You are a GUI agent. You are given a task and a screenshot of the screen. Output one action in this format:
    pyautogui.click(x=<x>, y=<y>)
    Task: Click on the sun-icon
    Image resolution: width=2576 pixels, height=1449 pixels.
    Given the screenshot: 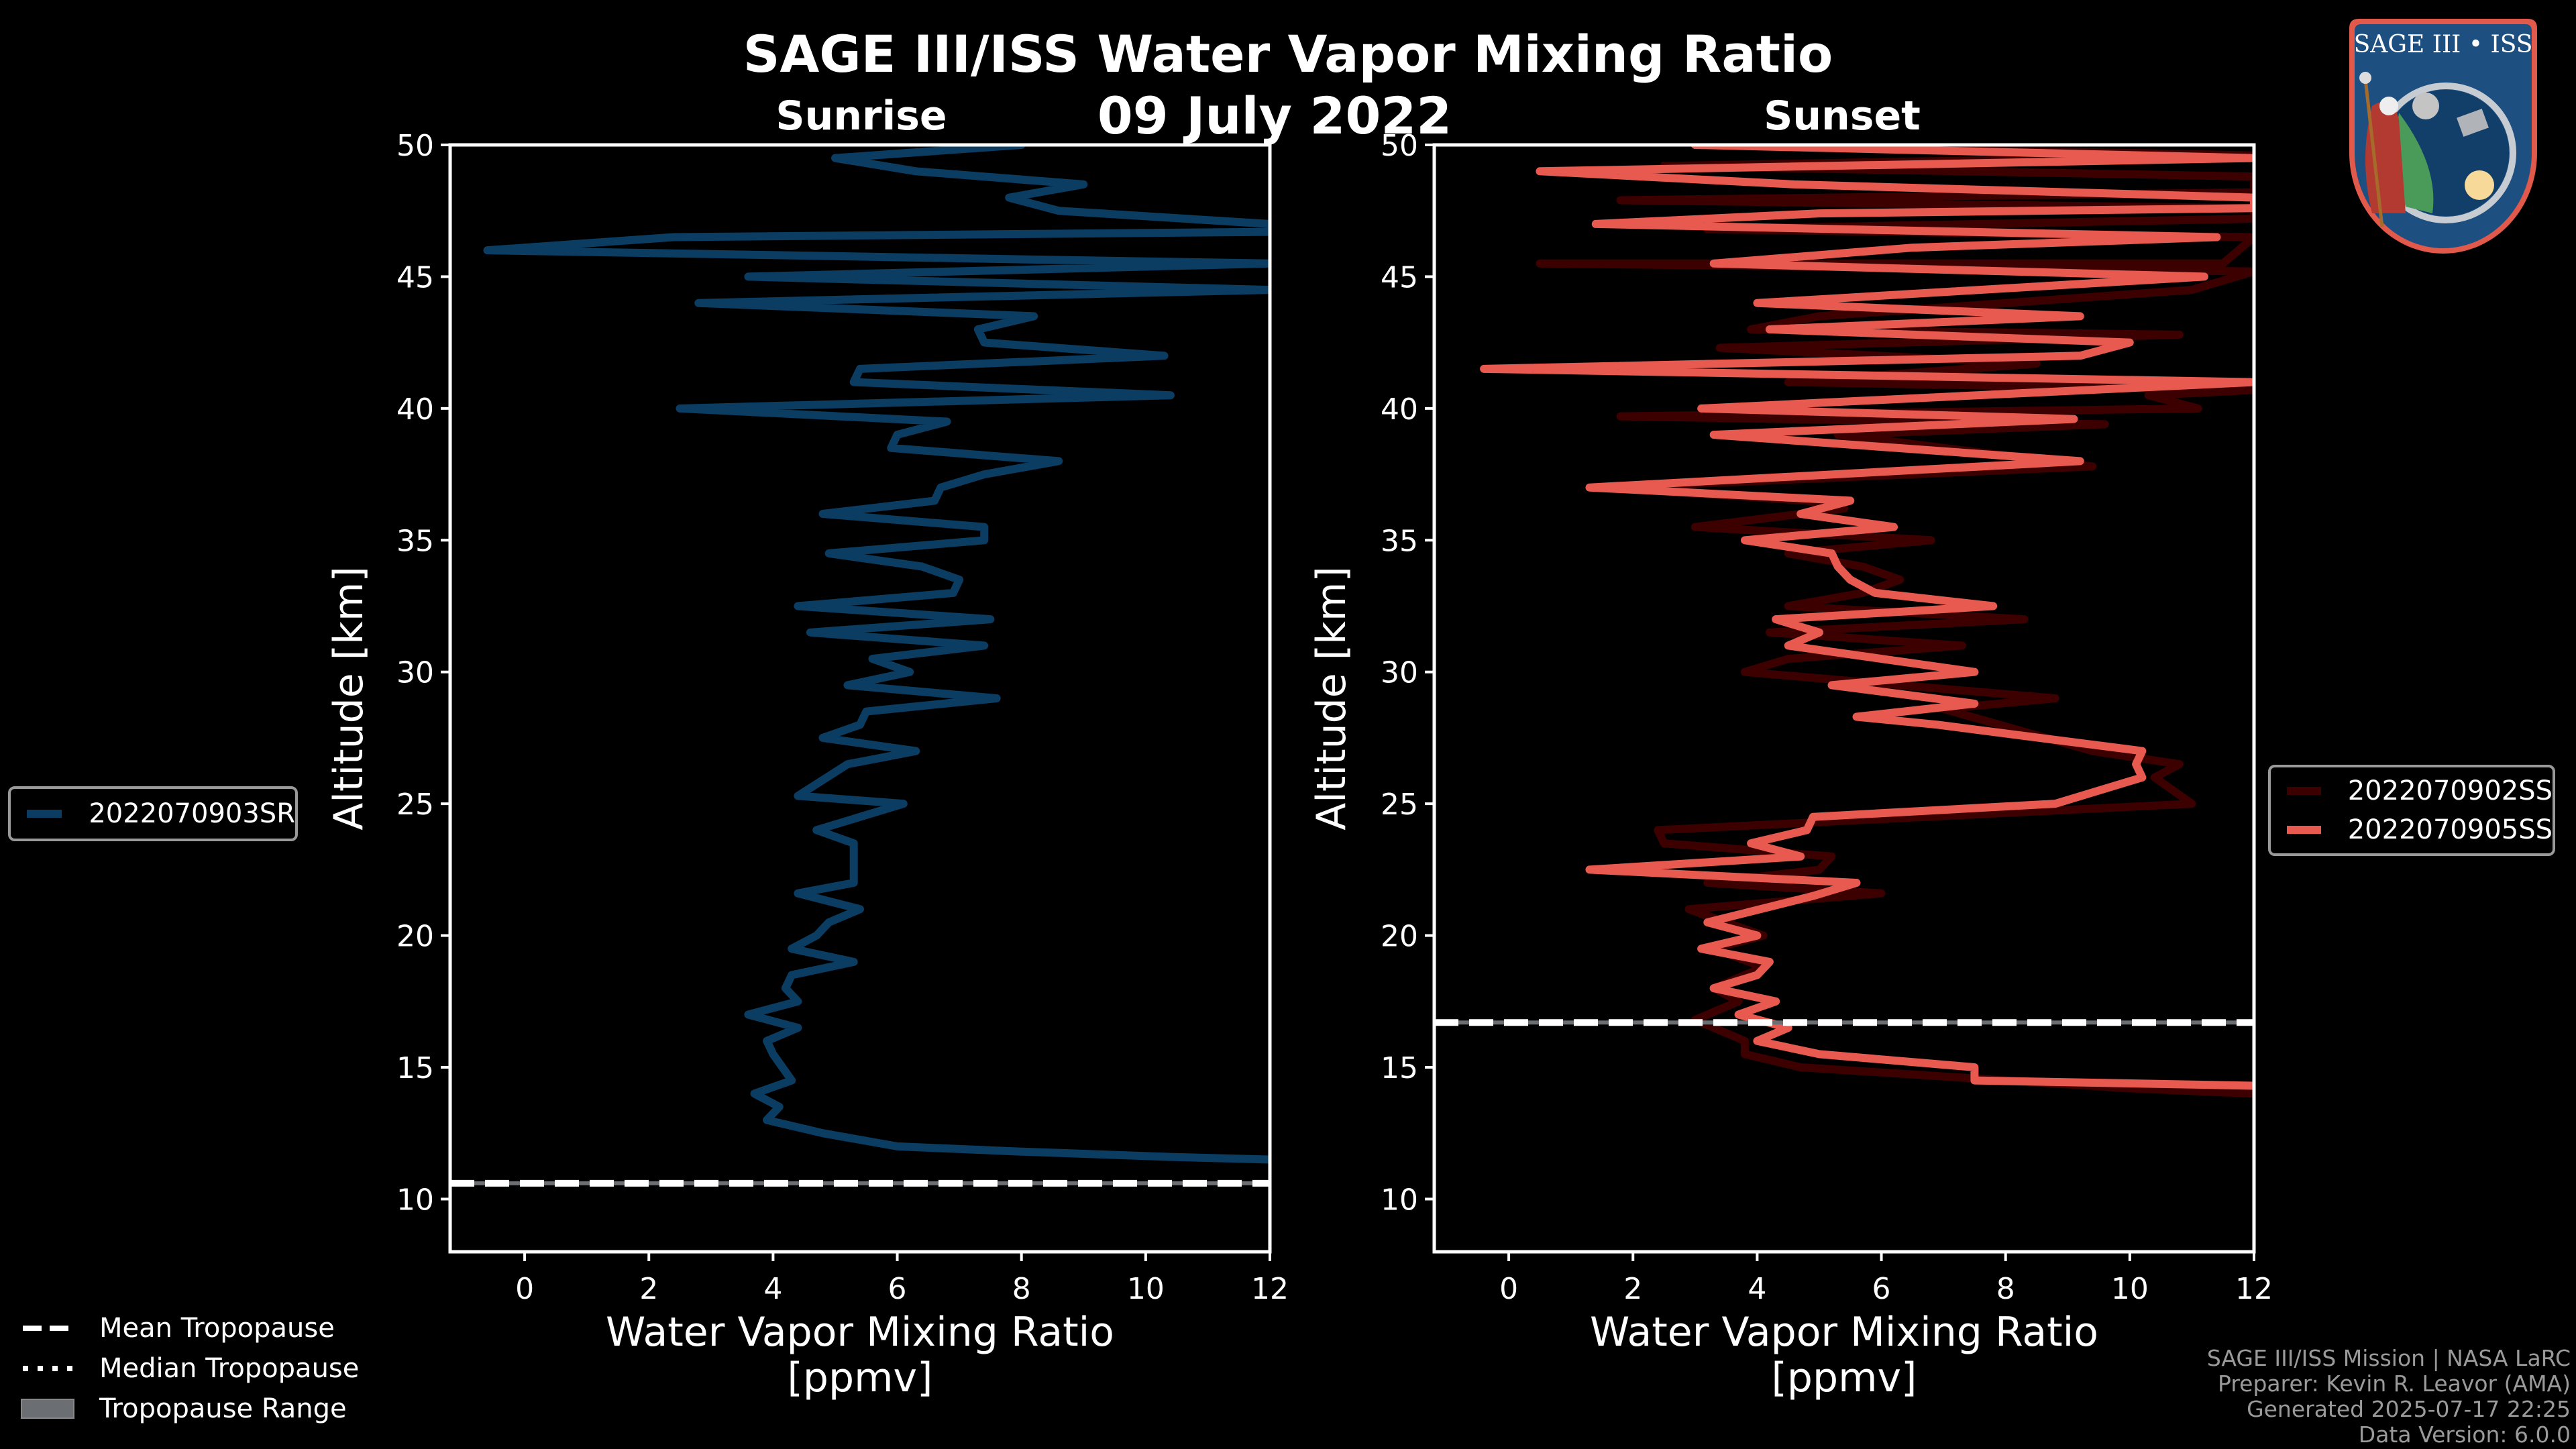 What is the action you would take?
    pyautogui.click(x=2479, y=185)
    